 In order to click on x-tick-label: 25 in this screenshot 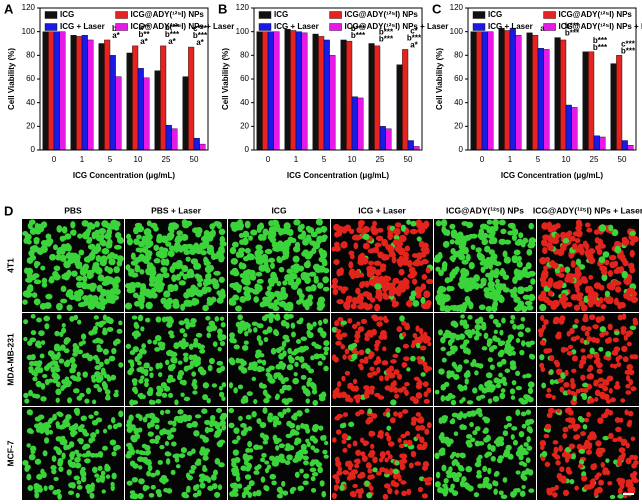, I will do `click(594, 159)`.